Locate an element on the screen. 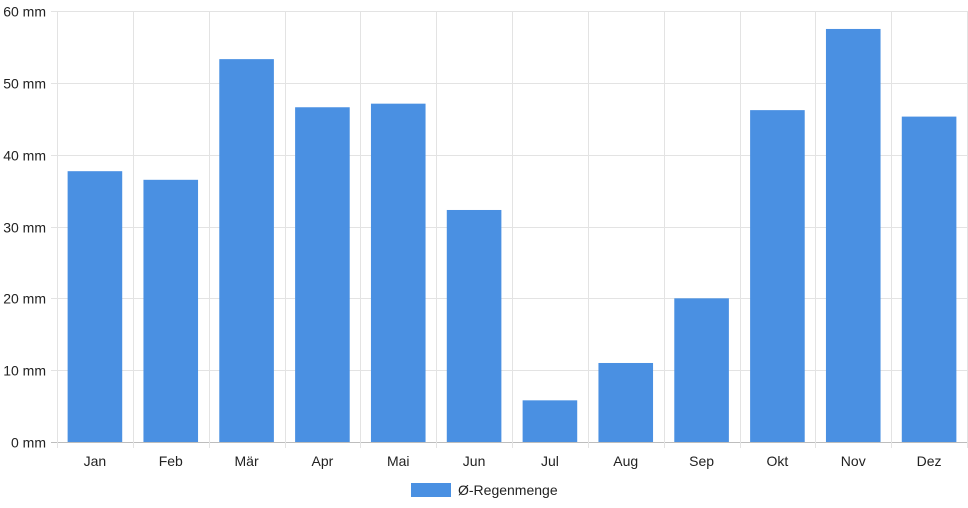 This screenshot has height=508, width=968. y-tick-label: 40 mm is located at coordinates (24, 156).